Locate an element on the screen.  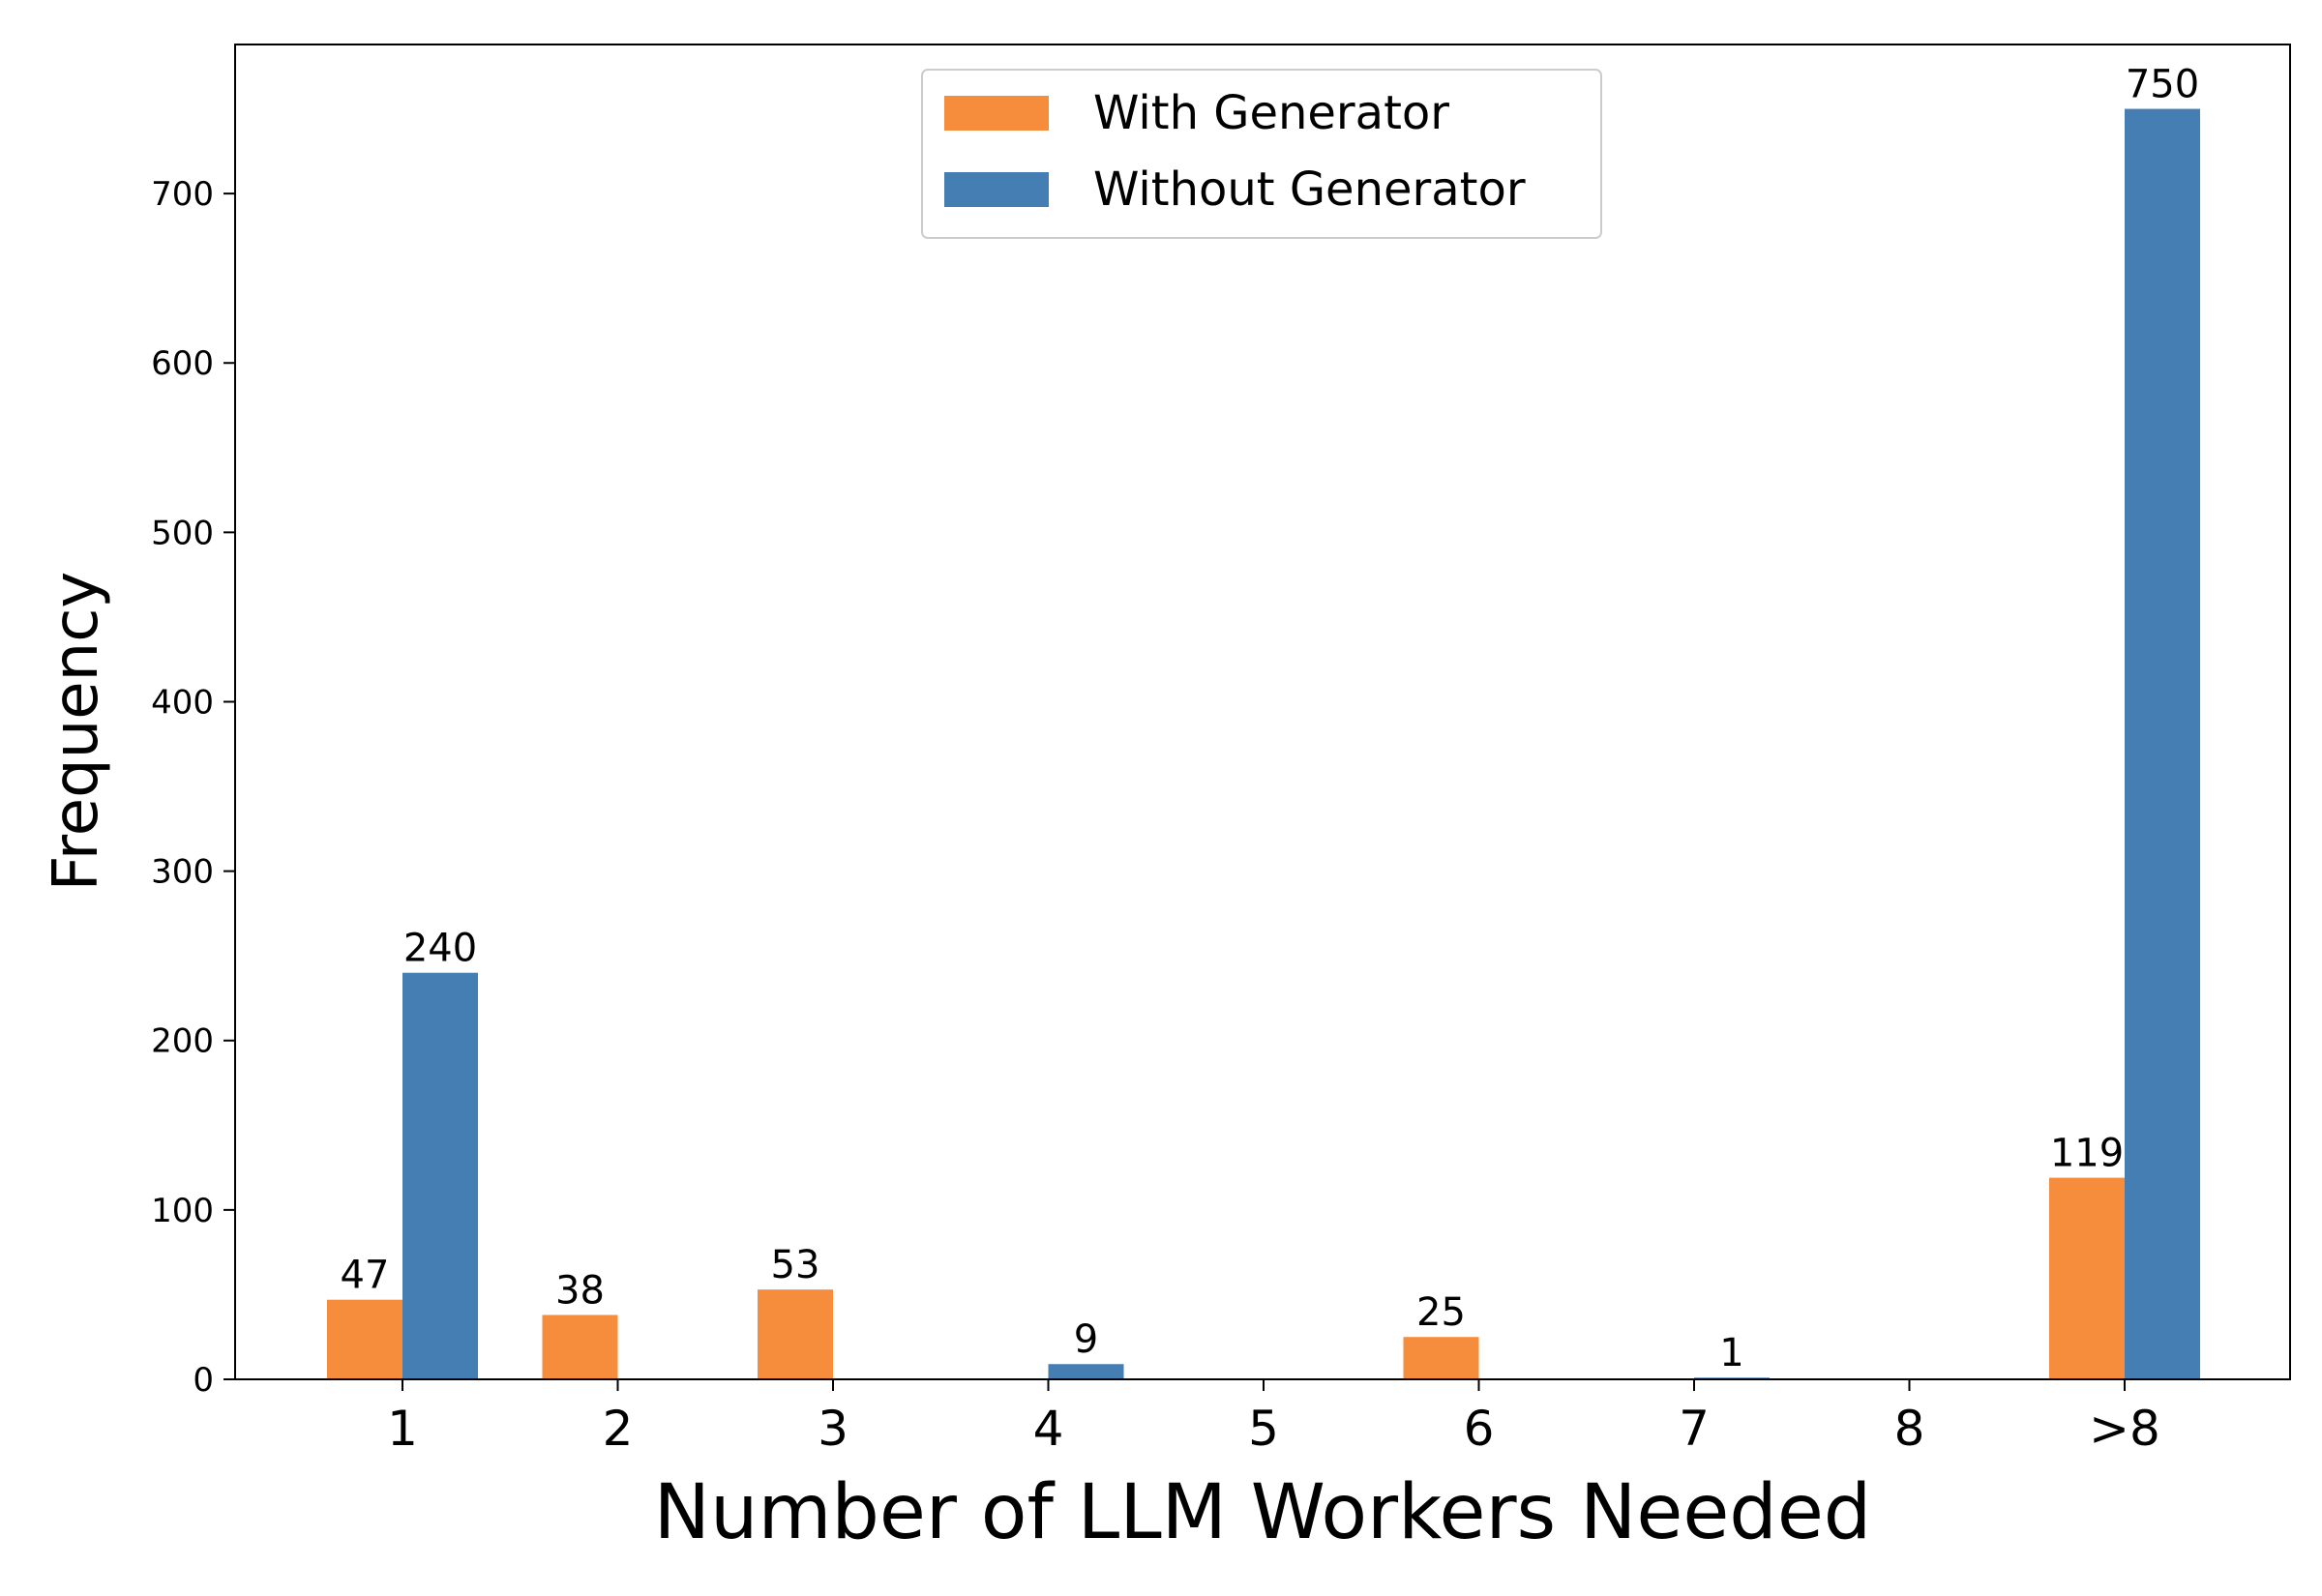
y-tick-label: 500 is located at coordinates (182, 533).